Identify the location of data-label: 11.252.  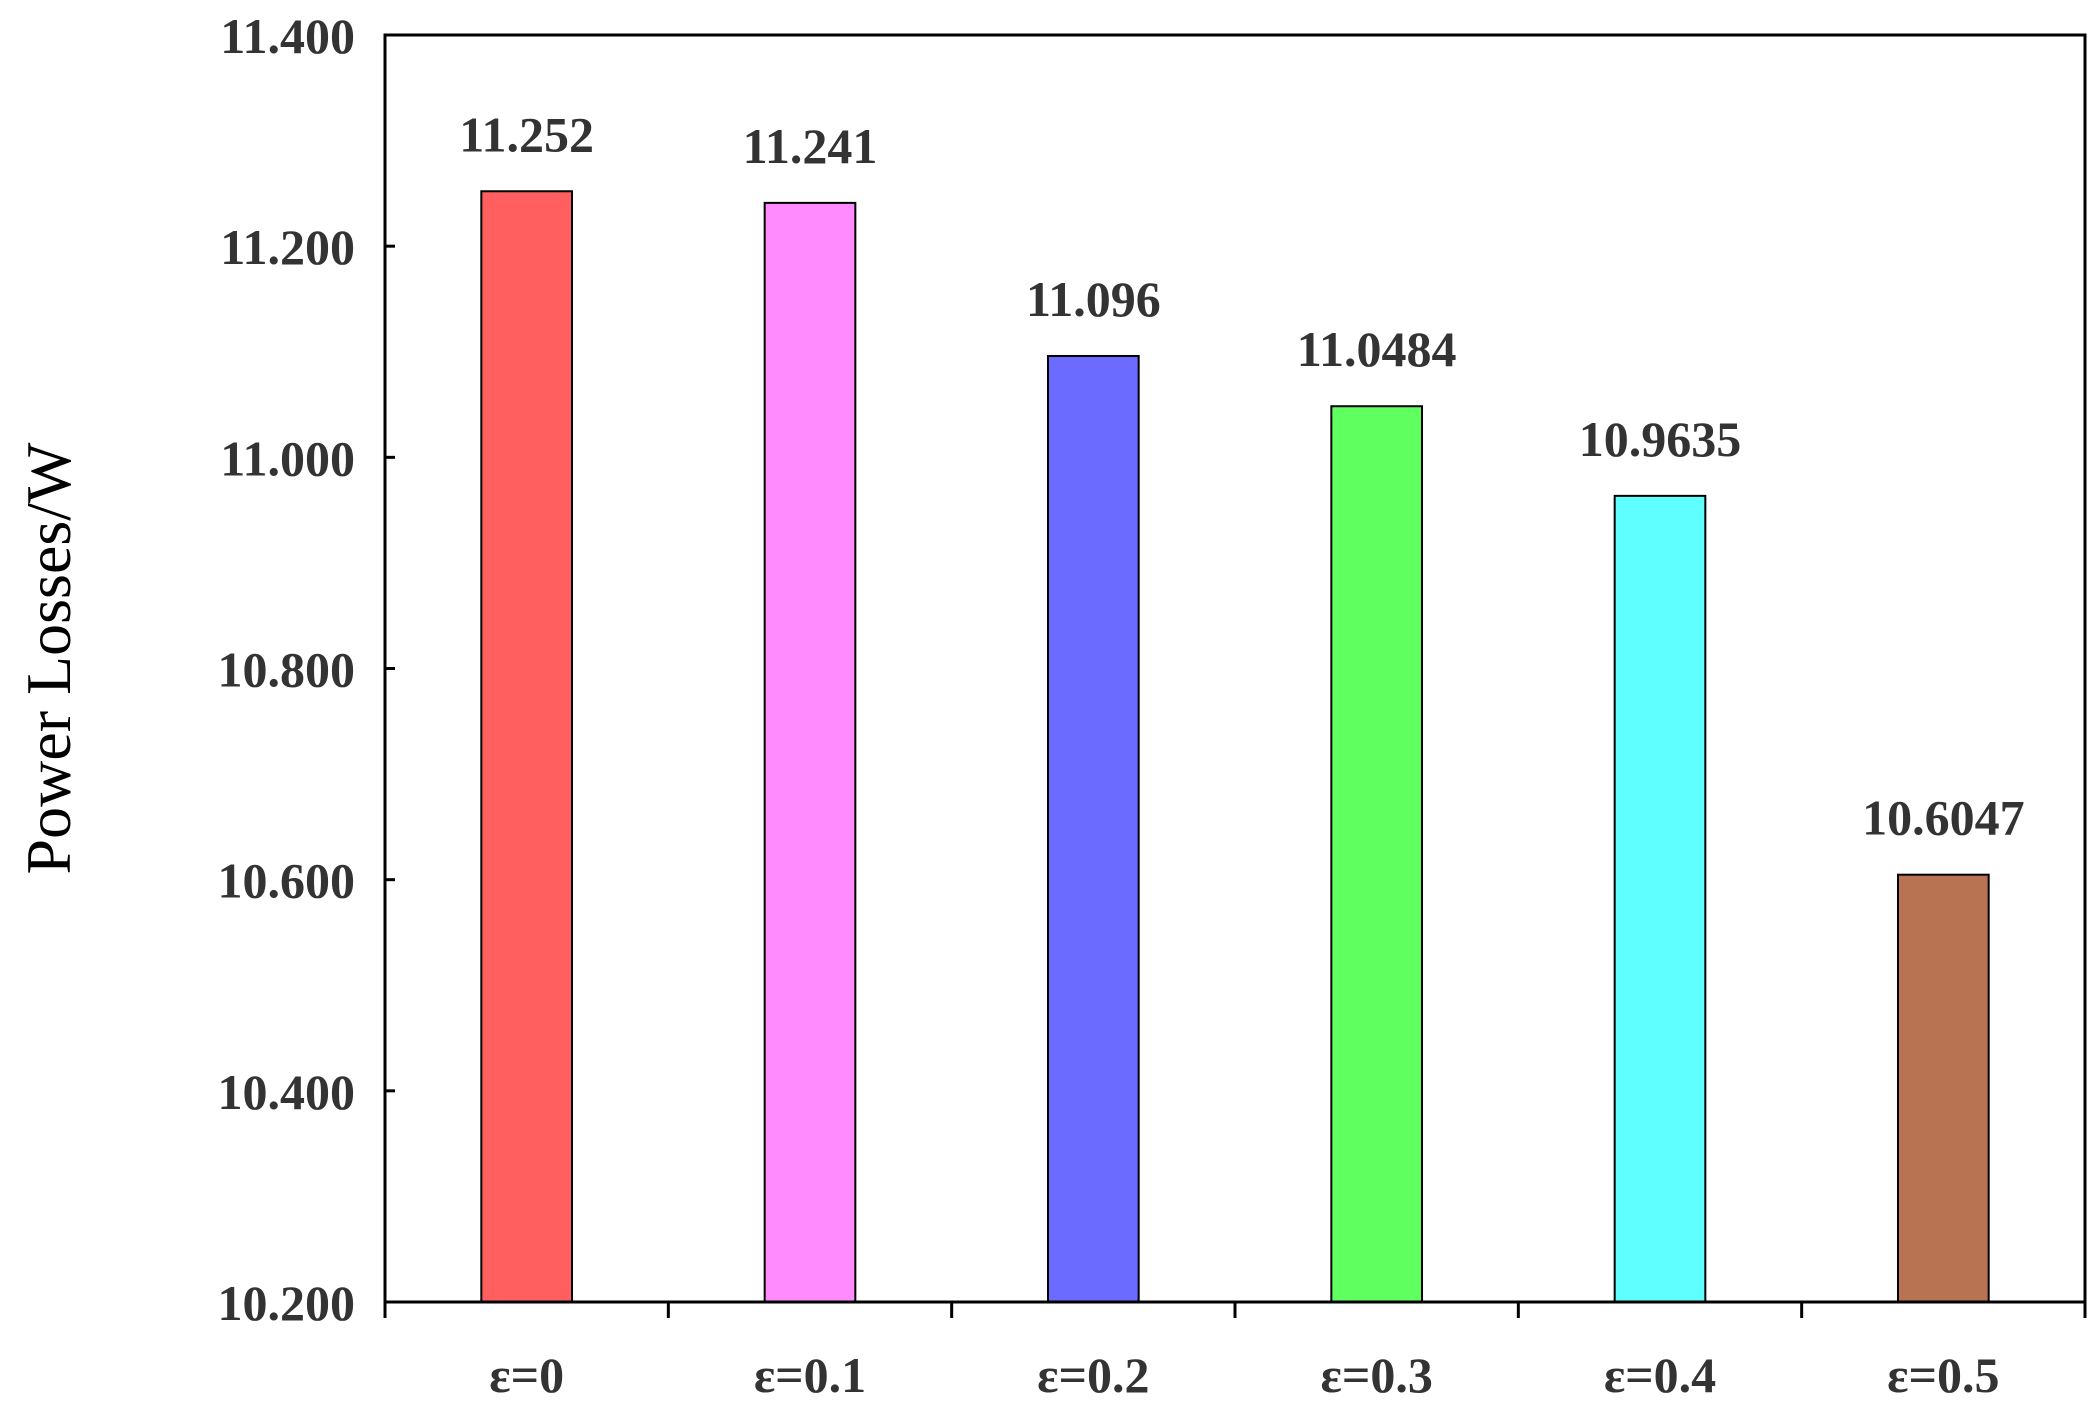
(526, 134).